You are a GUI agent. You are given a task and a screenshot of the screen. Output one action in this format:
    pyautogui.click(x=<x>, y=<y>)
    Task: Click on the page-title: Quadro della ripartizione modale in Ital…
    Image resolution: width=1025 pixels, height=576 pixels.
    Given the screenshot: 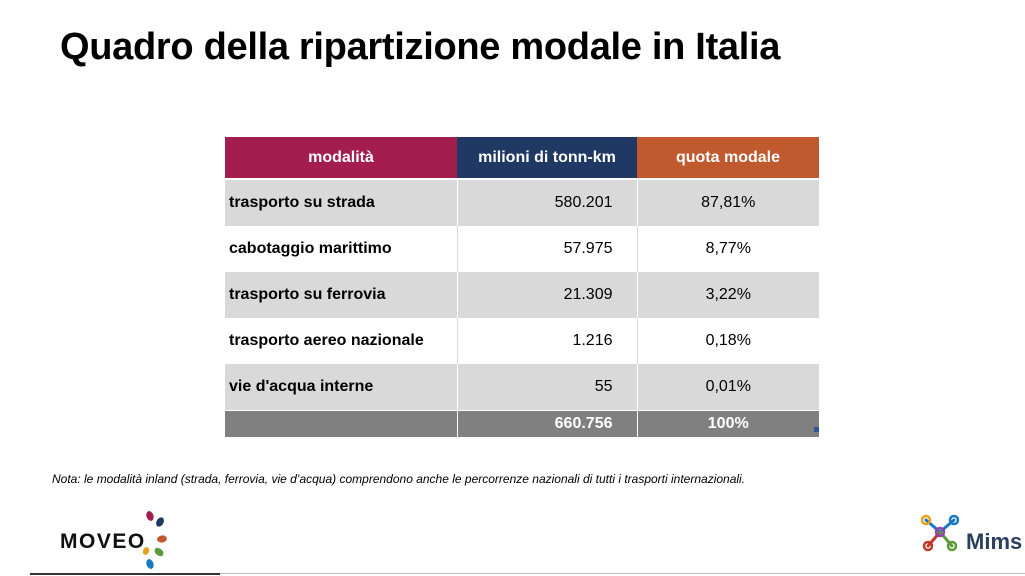 What is the action you would take?
    pyautogui.click(x=420, y=47)
    